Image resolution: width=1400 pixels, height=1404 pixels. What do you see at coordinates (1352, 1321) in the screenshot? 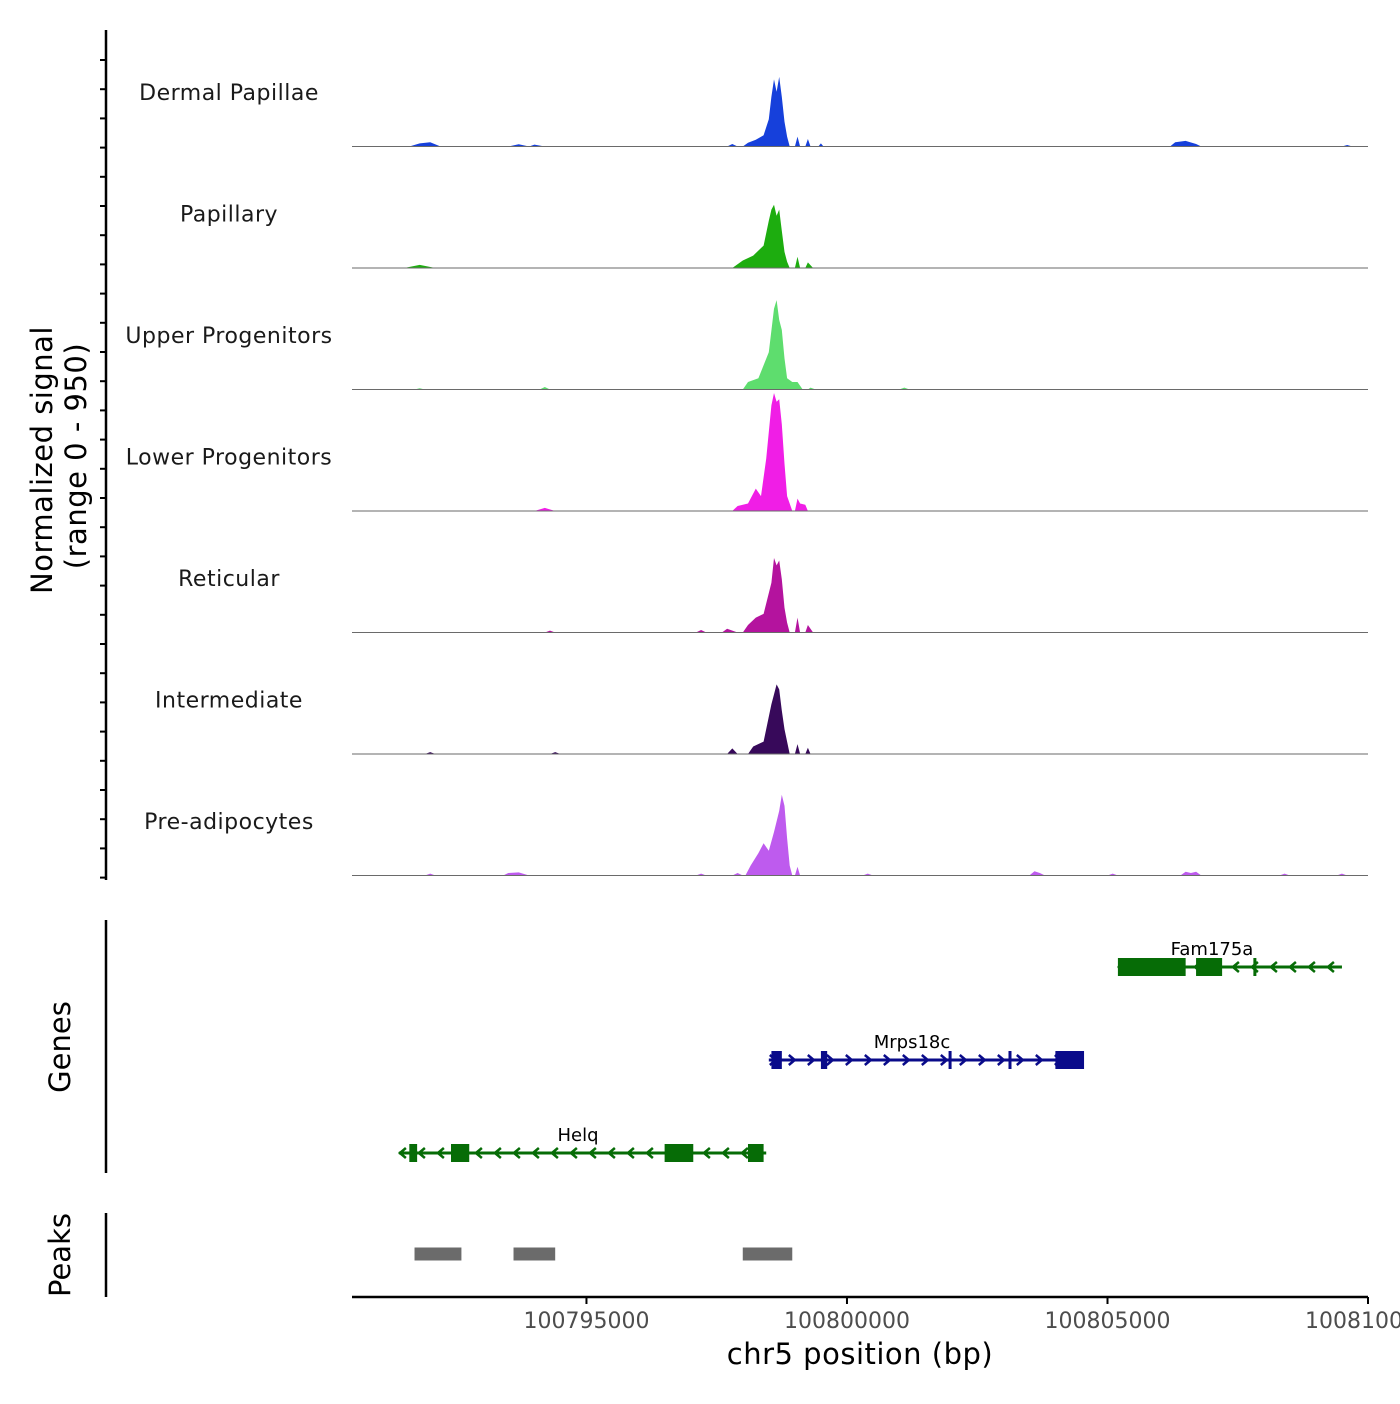
I see `x-axis-tick-label: 100810000` at bounding box center [1352, 1321].